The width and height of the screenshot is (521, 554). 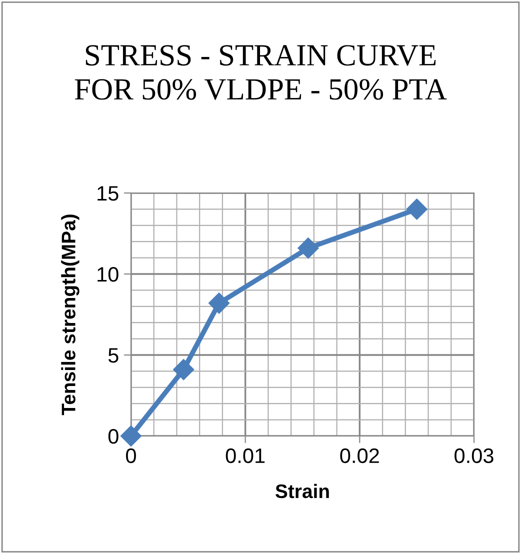 What do you see at coordinates (302, 491) in the screenshot?
I see `x-axis-title: Strain` at bounding box center [302, 491].